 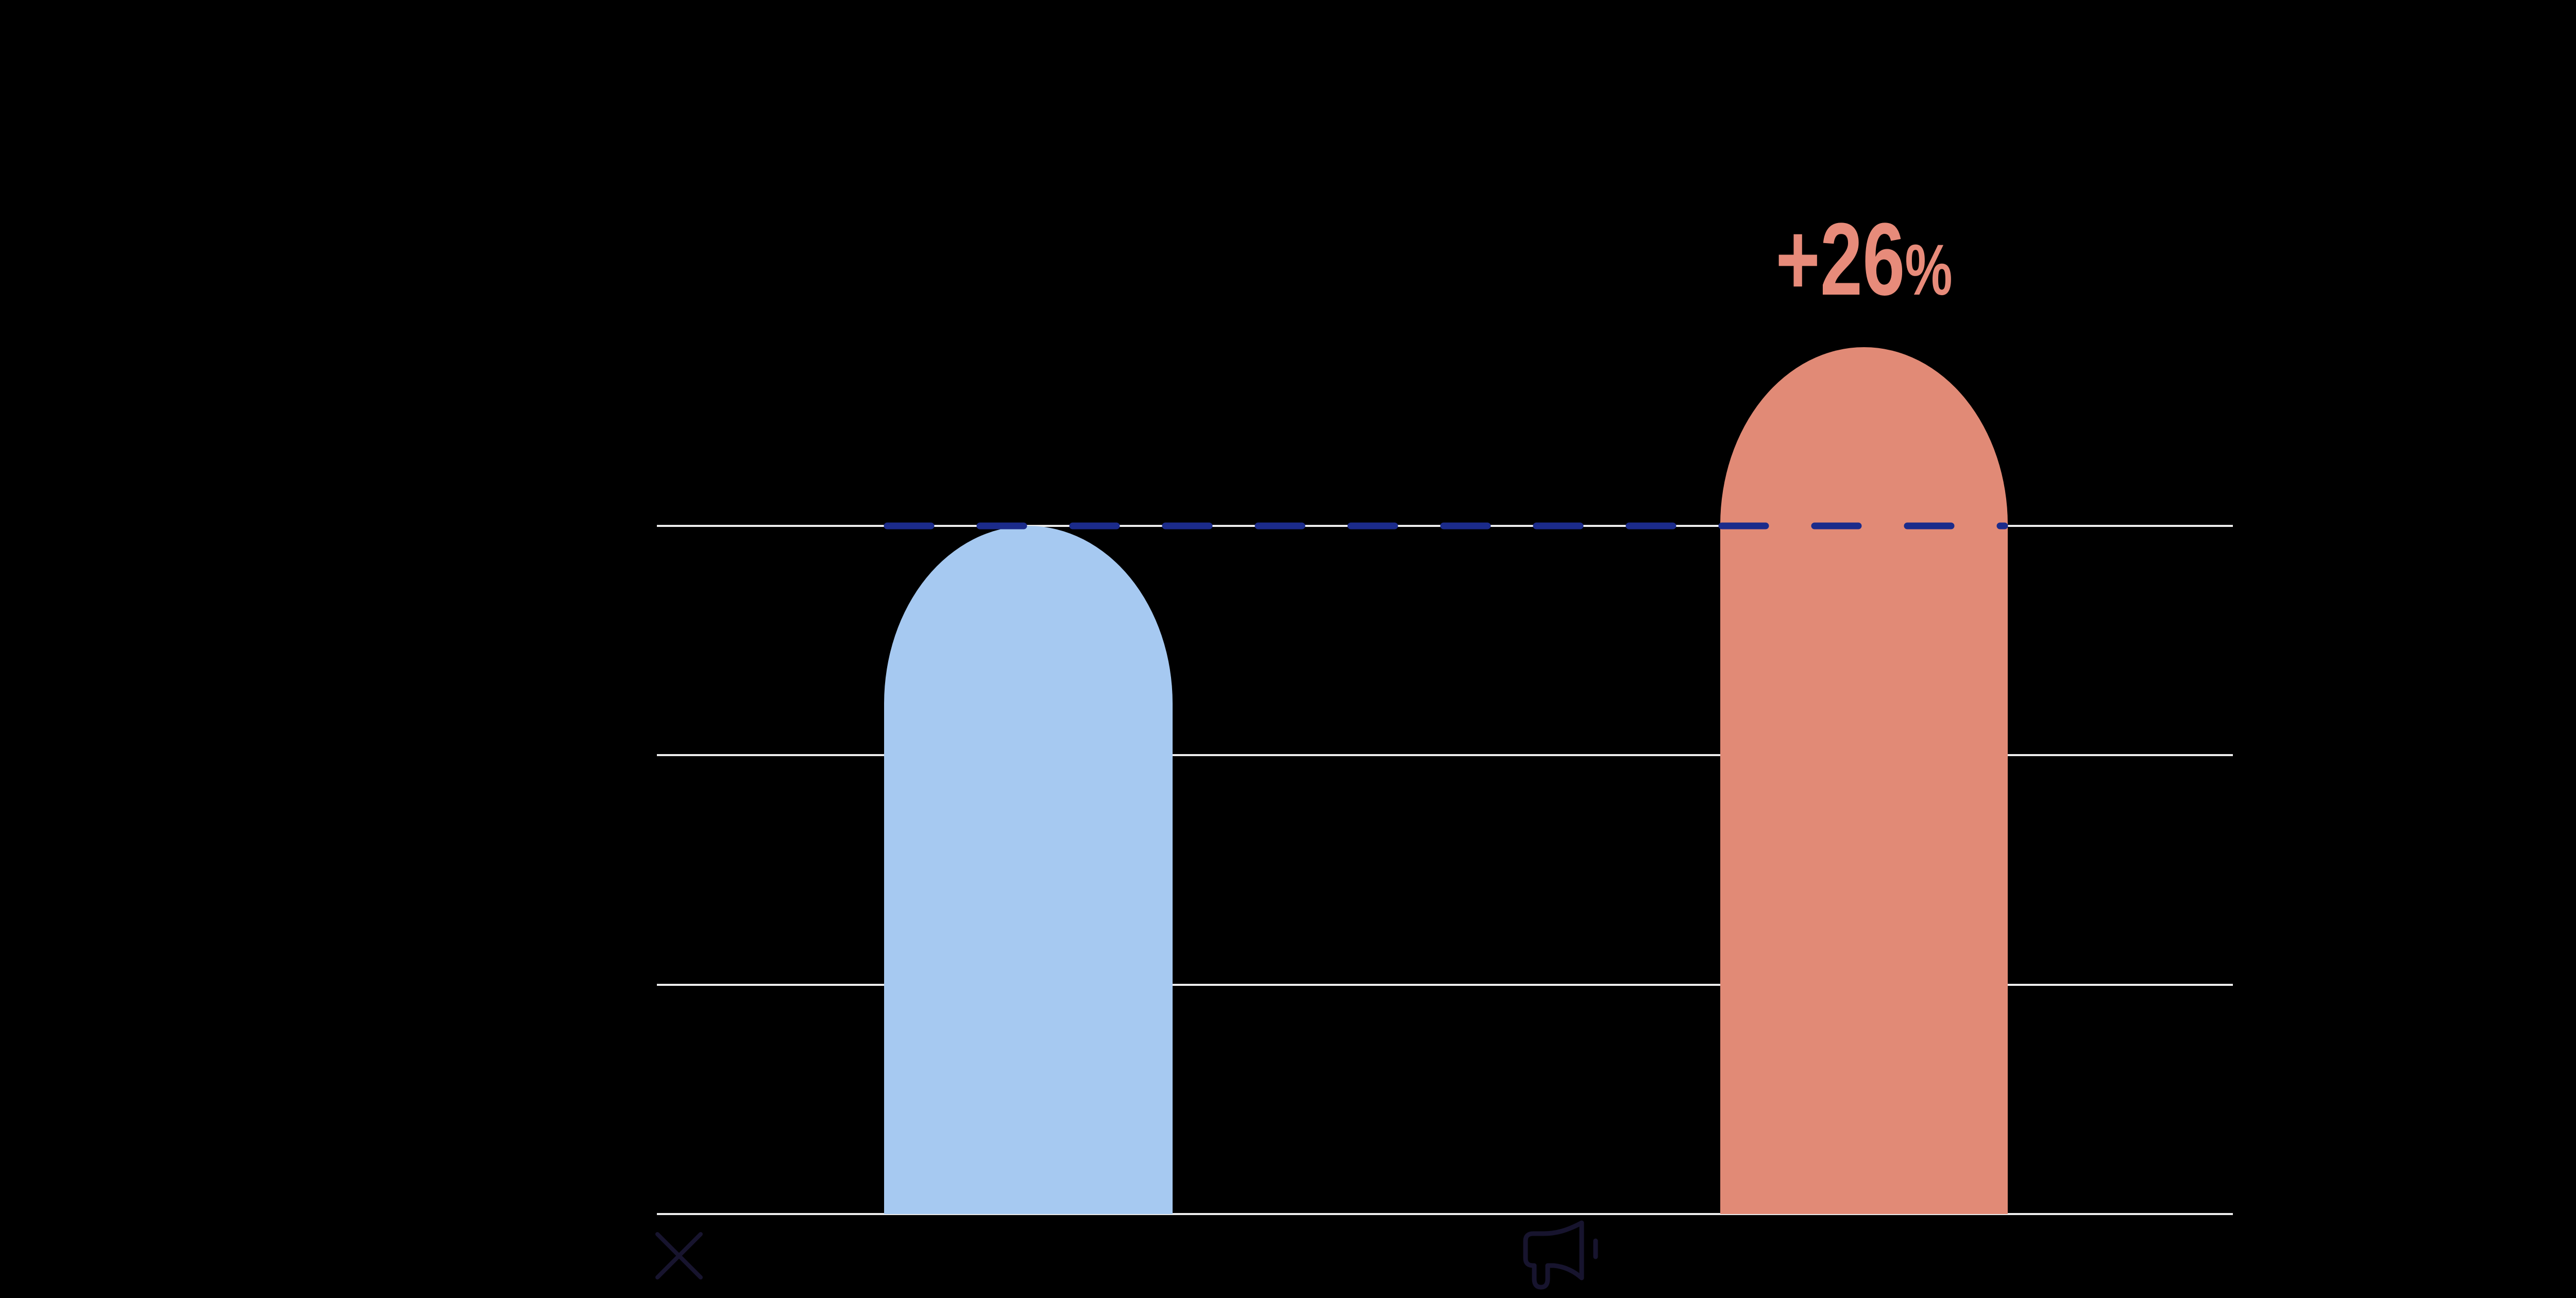 I want to click on delta-label: +26%, so click(x=1863, y=259).